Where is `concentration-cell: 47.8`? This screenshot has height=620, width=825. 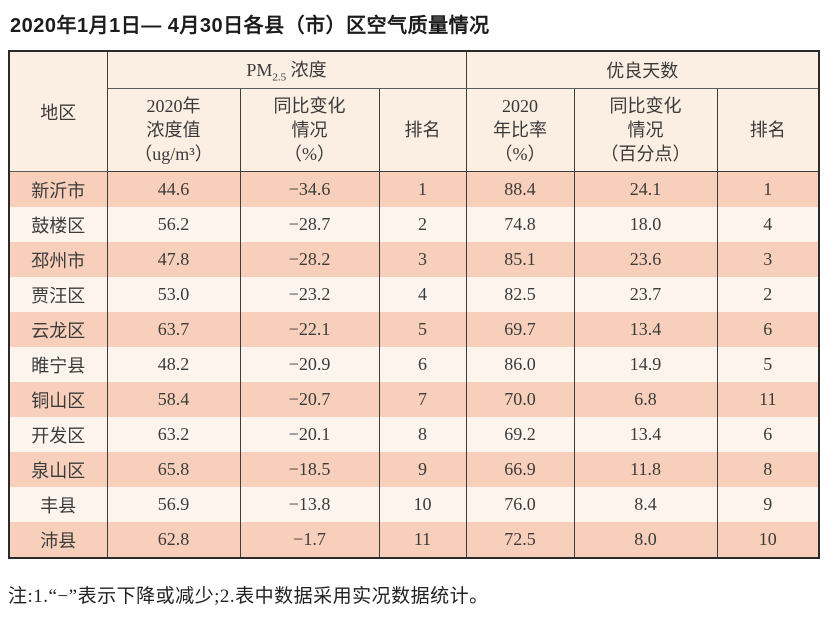
concentration-cell: 47.8 is located at coordinates (173, 259).